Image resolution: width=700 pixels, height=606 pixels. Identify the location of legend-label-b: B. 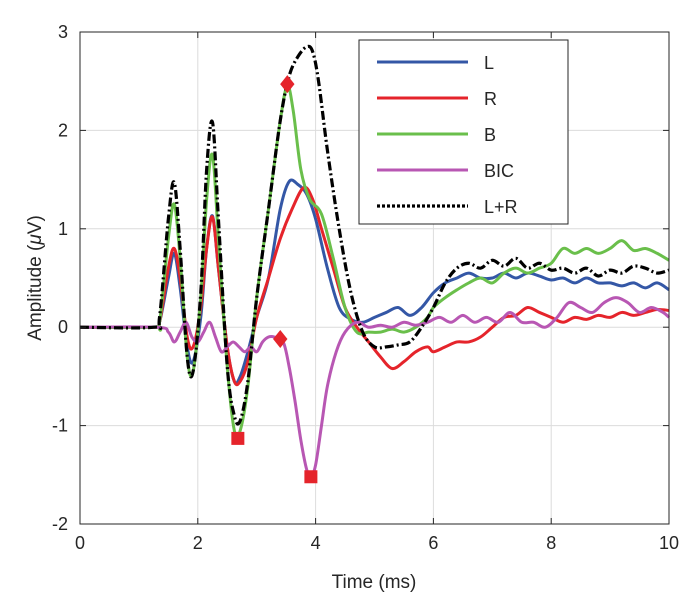
(490, 135).